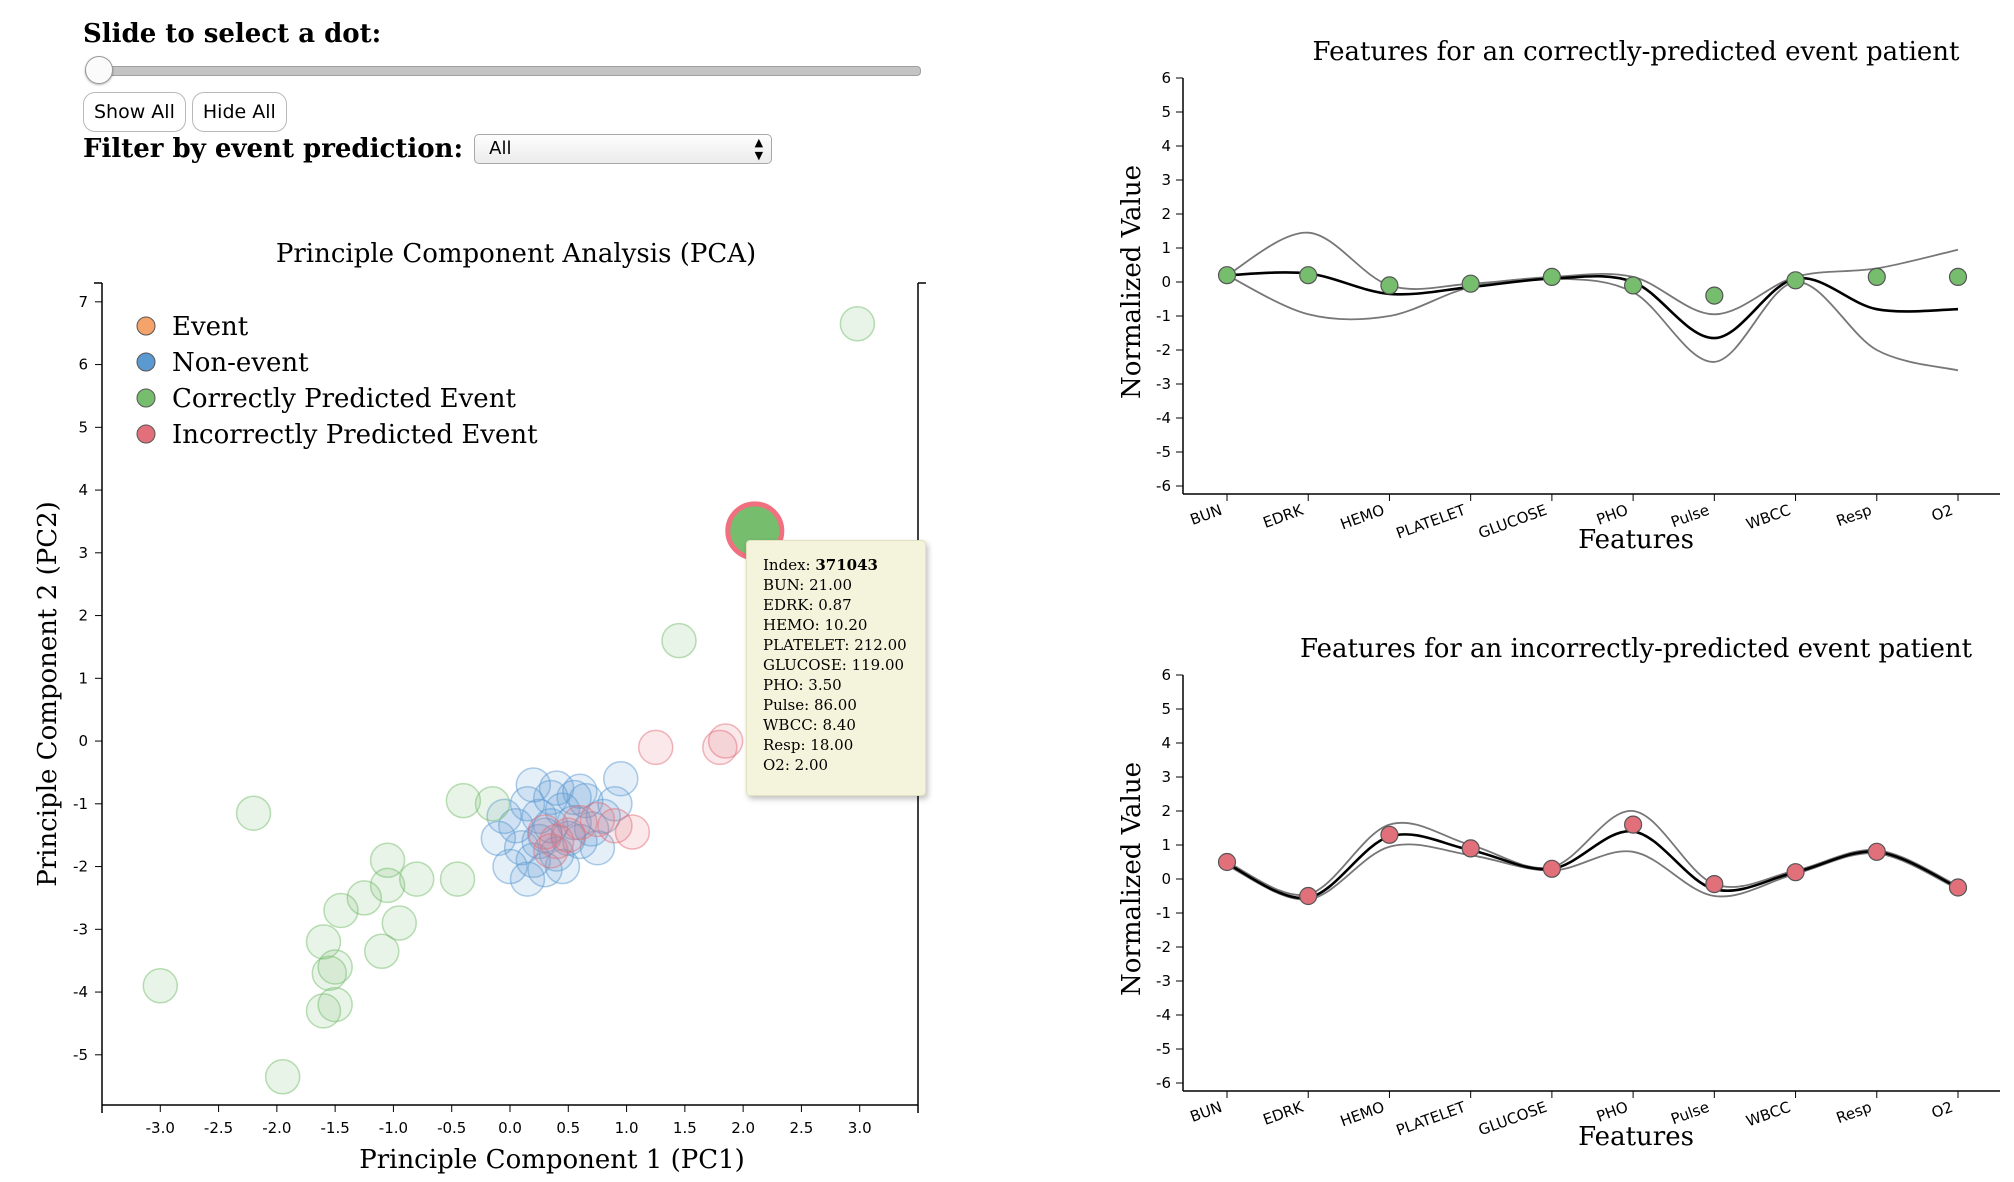 The height and width of the screenshot is (1182, 2014). I want to click on x-tick-label: -2.5, so click(218, 1128).